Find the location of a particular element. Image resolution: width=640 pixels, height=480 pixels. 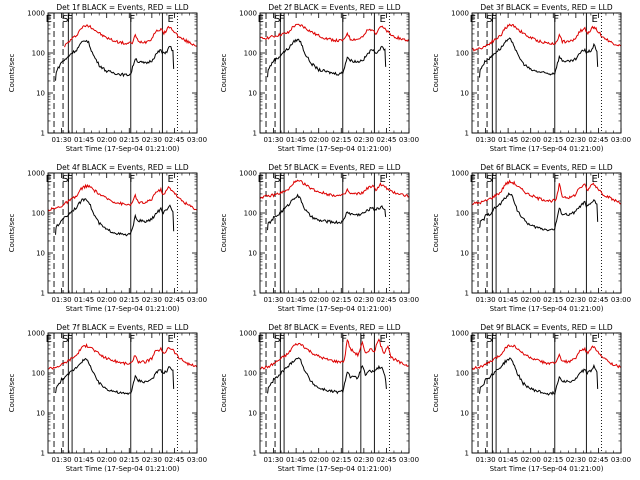

det-8f-xlabel: Start Time (17-Sep-04 01:21:00) is located at coordinates (335, 469).